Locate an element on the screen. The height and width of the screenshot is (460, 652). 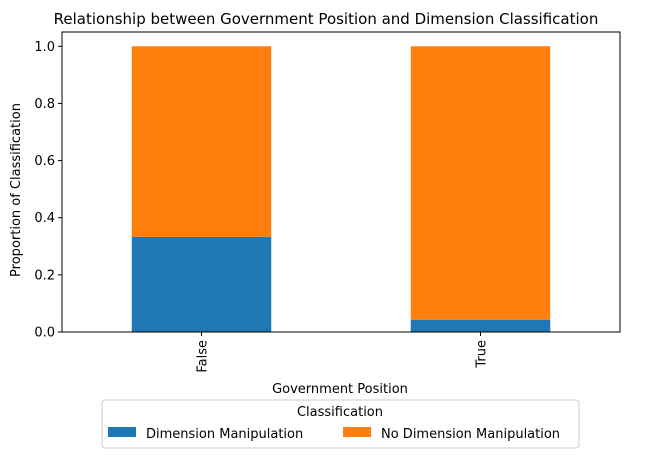
legend-label-no-dimension-manipulation: No Dimension Manipulation is located at coordinates (470, 434).